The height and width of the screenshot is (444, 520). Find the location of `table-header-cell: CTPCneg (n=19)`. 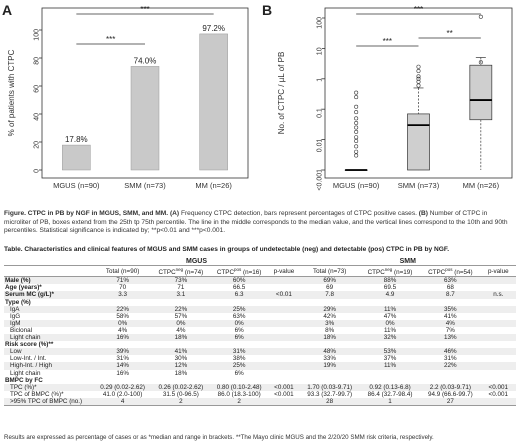

table-header-cell: CTPCneg (n=19) is located at coordinates (390, 271).